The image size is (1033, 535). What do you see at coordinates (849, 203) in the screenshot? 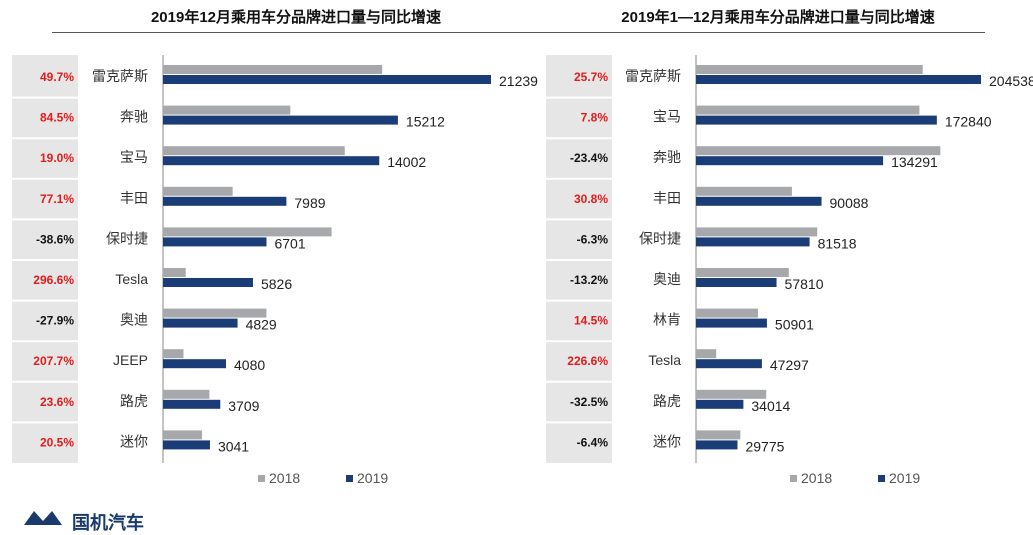
I see `bar-value-2019: 90088` at bounding box center [849, 203].